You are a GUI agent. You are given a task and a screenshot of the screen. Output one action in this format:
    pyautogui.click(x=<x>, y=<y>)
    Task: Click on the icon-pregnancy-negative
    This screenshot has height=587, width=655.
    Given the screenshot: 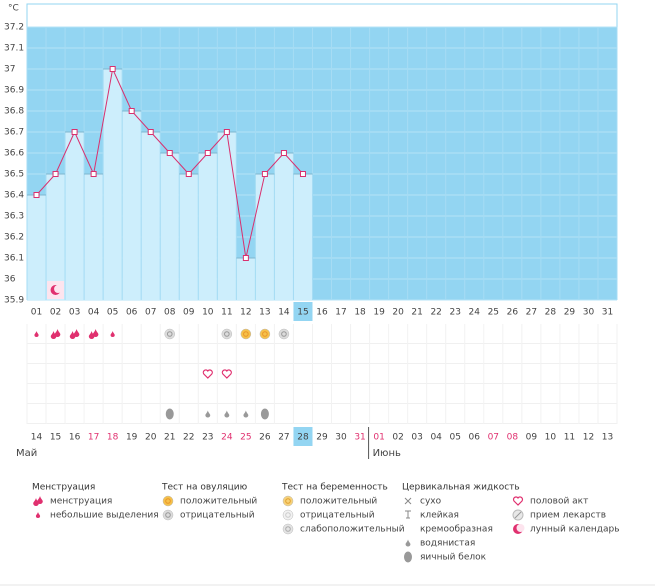 What is the action you would take?
    pyautogui.click(x=288, y=515)
    